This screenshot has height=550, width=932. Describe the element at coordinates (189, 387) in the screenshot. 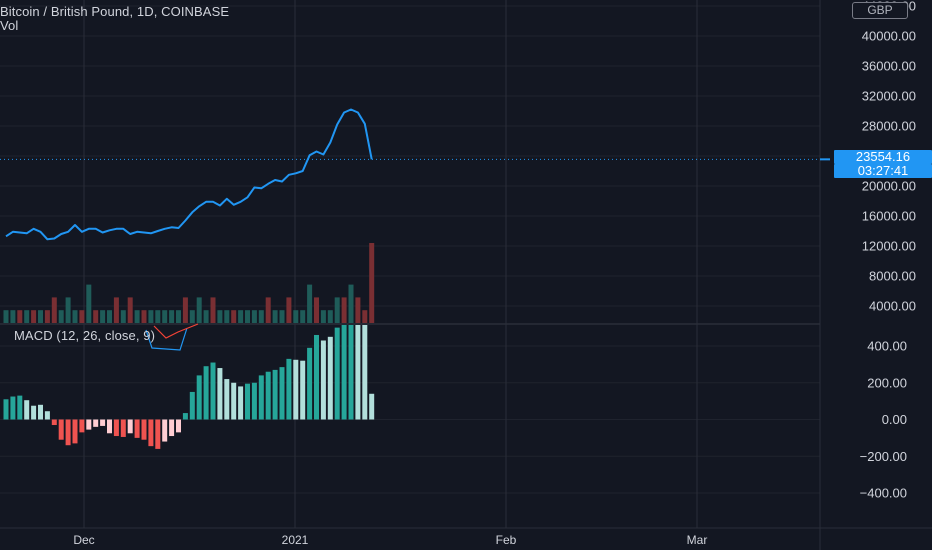

I see `macd-histogram` at that location.